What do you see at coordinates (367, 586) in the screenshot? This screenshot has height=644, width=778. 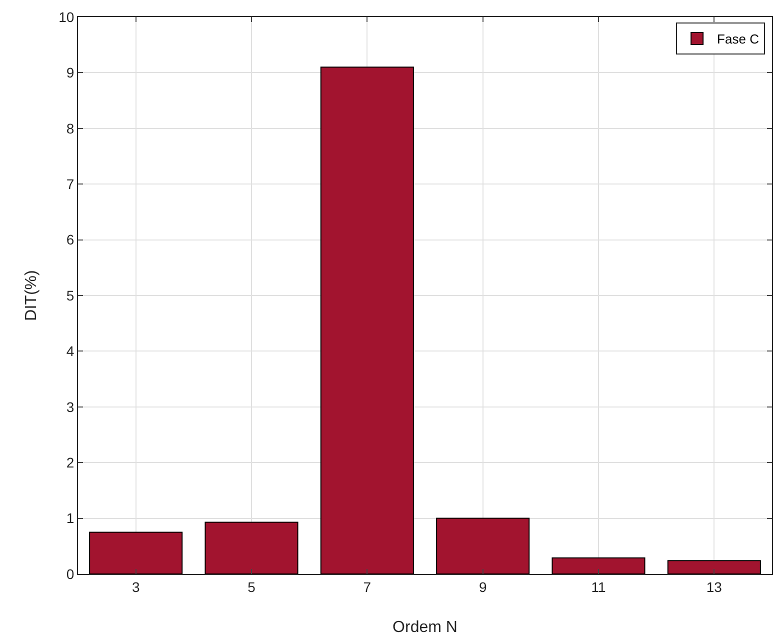 I see `x-tick-label: 7` at bounding box center [367, 586].